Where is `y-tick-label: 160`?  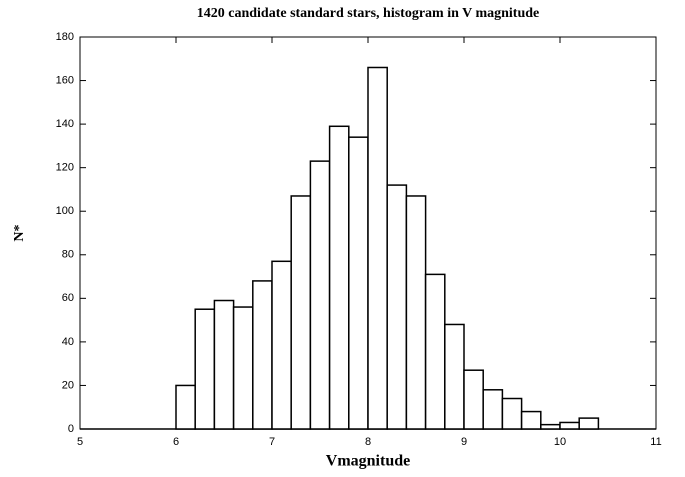
y-tick-label: 160 is located at coordinates (65, 80).